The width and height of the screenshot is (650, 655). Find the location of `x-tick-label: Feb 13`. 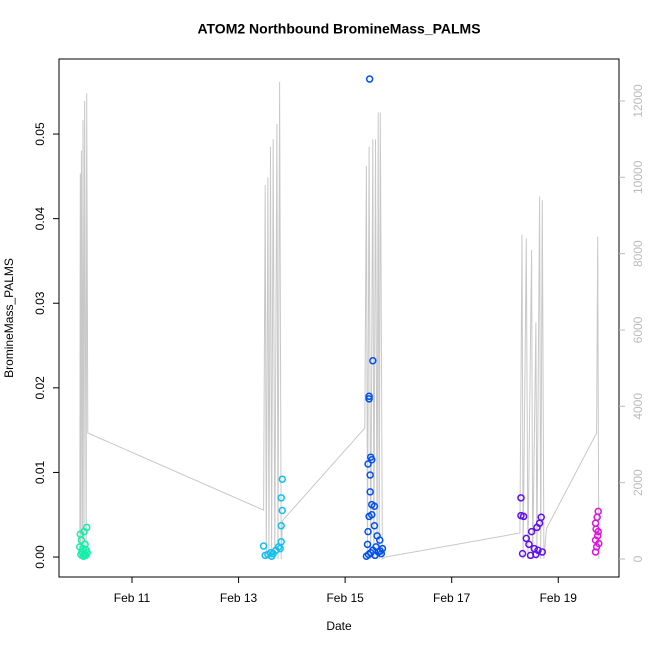

x-tick-label: Feb 13 is located at coordinates (239, 598).